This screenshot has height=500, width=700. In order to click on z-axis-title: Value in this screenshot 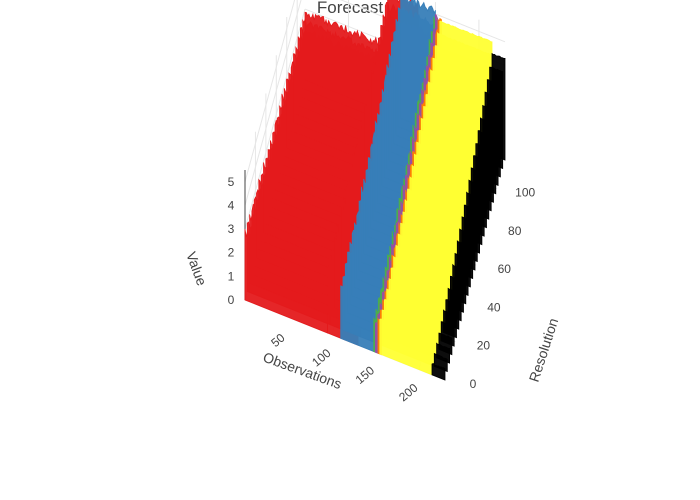, I will do `click(196, 269)`.